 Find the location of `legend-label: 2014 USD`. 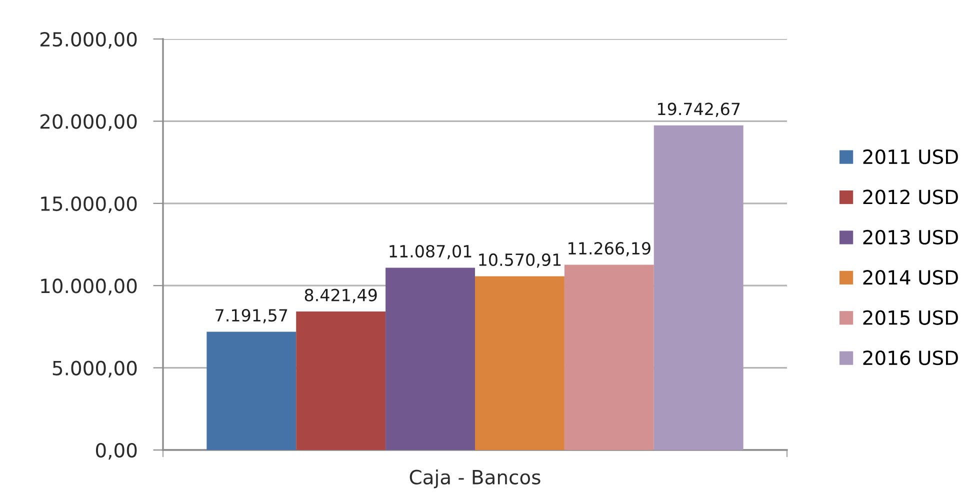

legend-label: 2014 USD is located at coordinates (910, 277).